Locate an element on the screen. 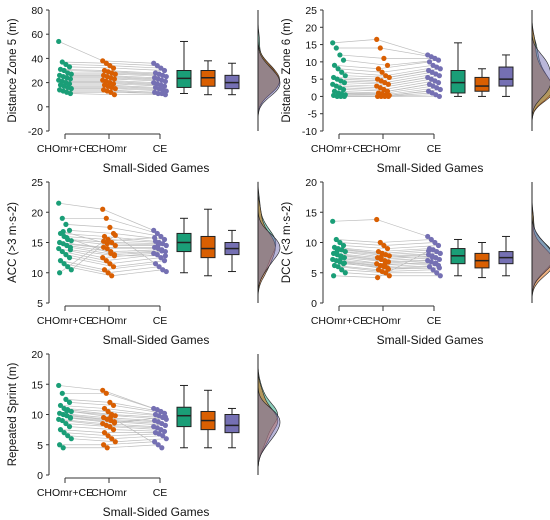 The height and width of the screenshot is (520, 550). y-axis-label: Distance Zone 6 (m) is located at coordinates (287, 70).